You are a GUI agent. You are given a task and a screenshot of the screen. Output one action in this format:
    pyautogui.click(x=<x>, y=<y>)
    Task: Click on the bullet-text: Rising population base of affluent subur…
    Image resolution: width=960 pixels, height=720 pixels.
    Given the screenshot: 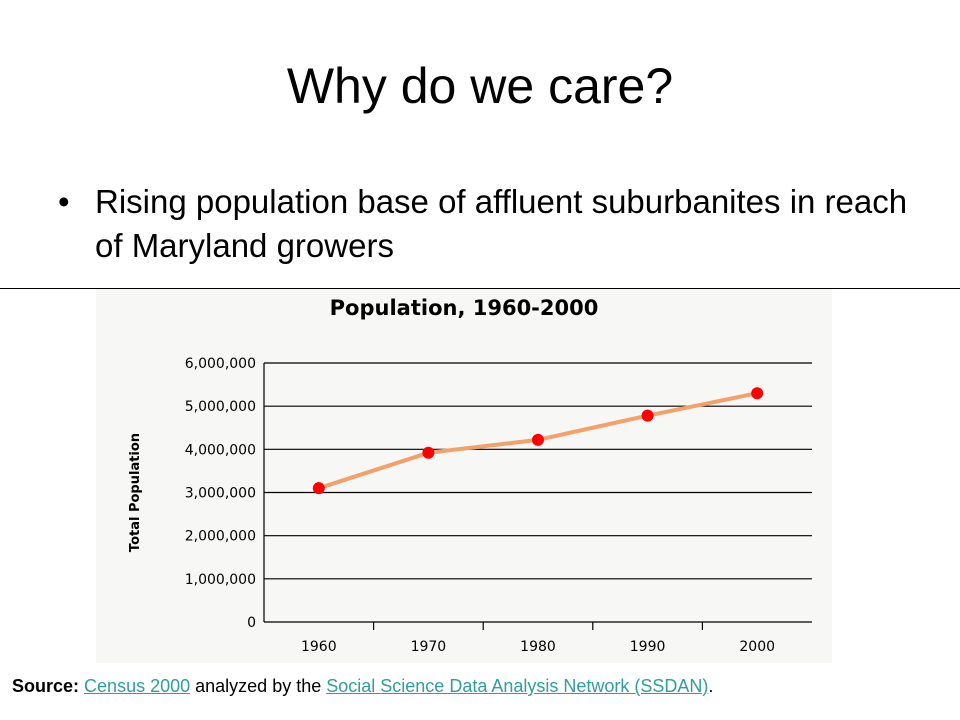 What is the action you would take?
    pyautogui.click(x=501, y=223)
    